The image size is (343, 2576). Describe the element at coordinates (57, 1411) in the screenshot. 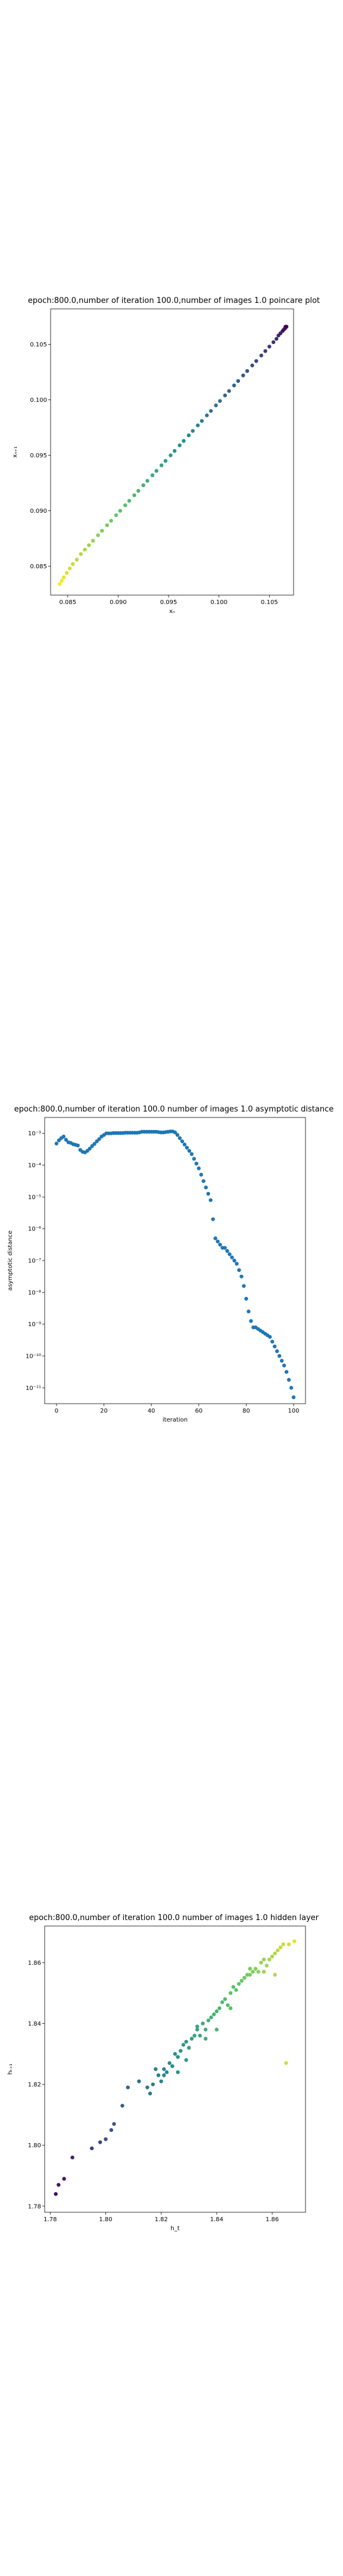

I see `x-tick-label: 0` at that location.